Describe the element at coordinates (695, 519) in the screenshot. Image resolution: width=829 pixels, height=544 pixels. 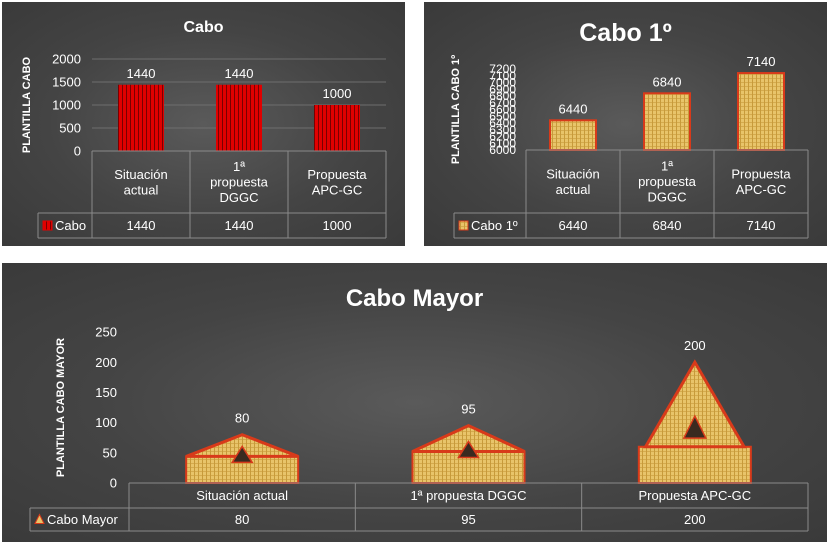
I see `table-value: 200` at that location.